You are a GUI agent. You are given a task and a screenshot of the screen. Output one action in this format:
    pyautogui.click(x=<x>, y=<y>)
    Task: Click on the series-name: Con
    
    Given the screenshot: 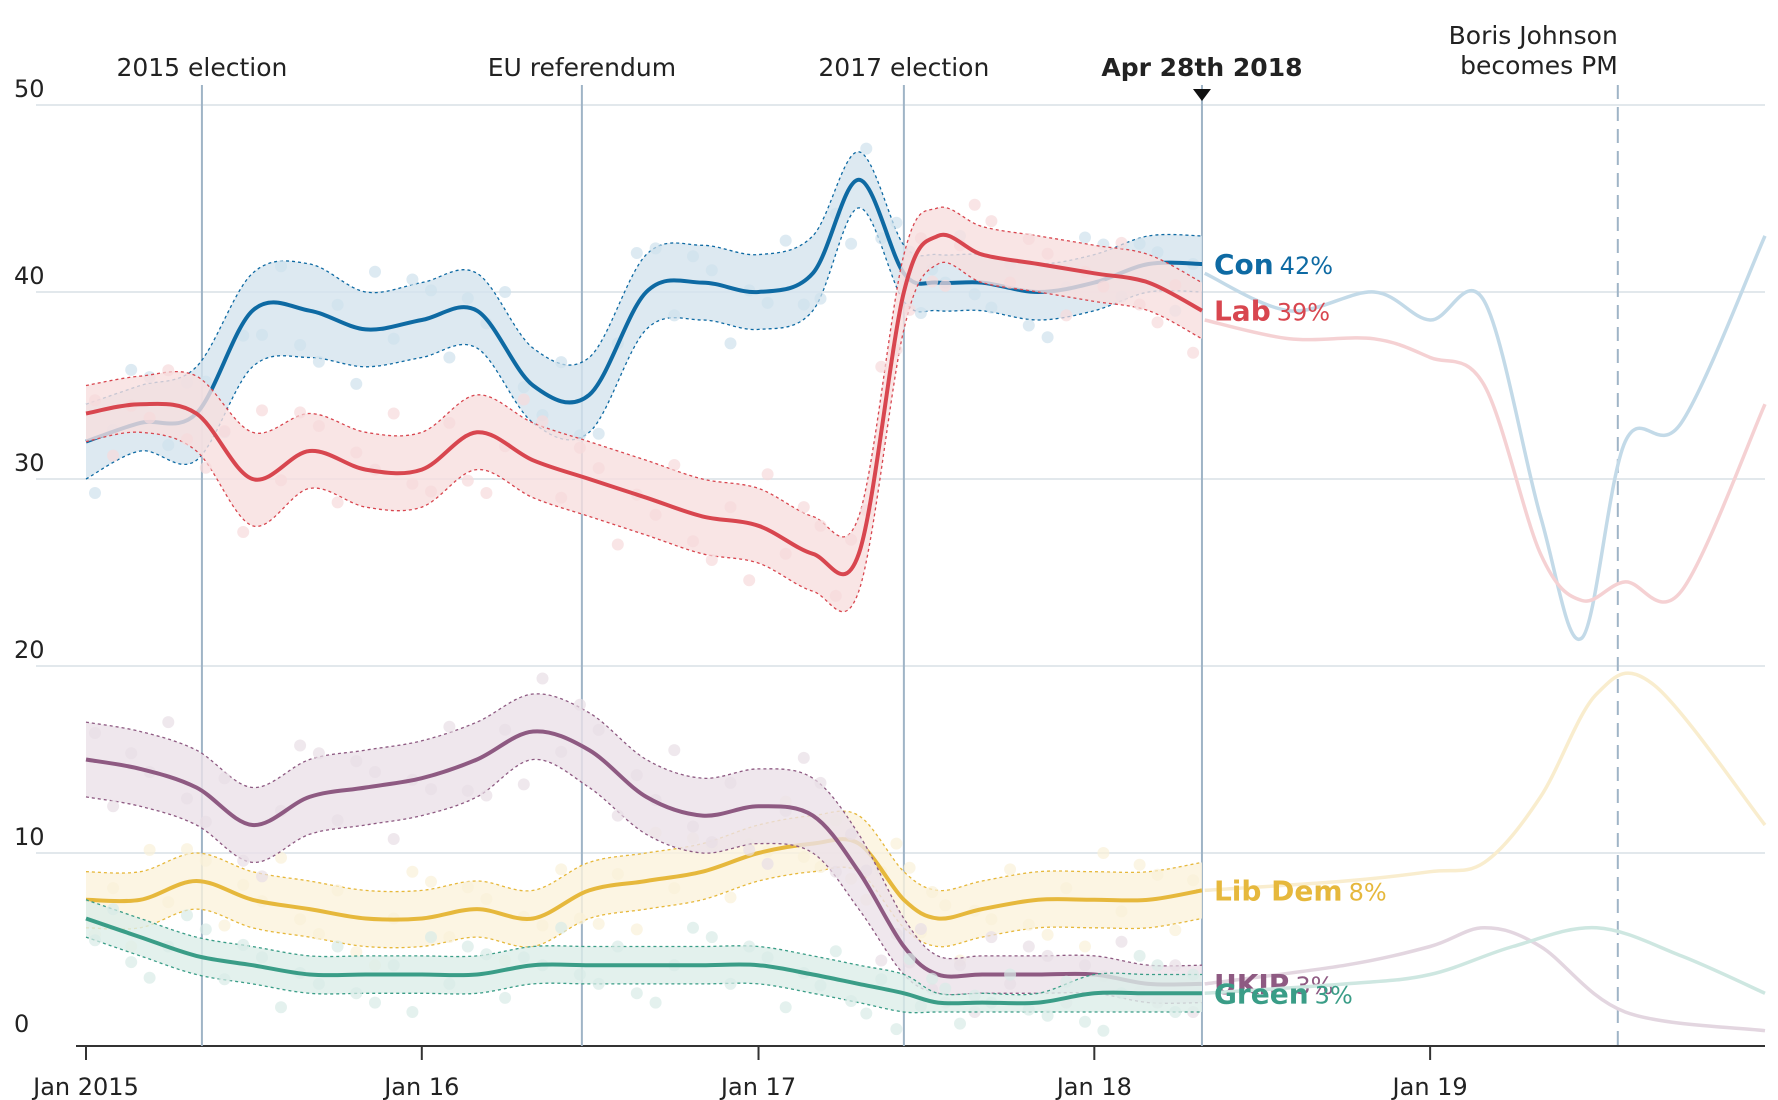 What is the action you would take?
    pyautogui.click(x=1244, y=264)
    